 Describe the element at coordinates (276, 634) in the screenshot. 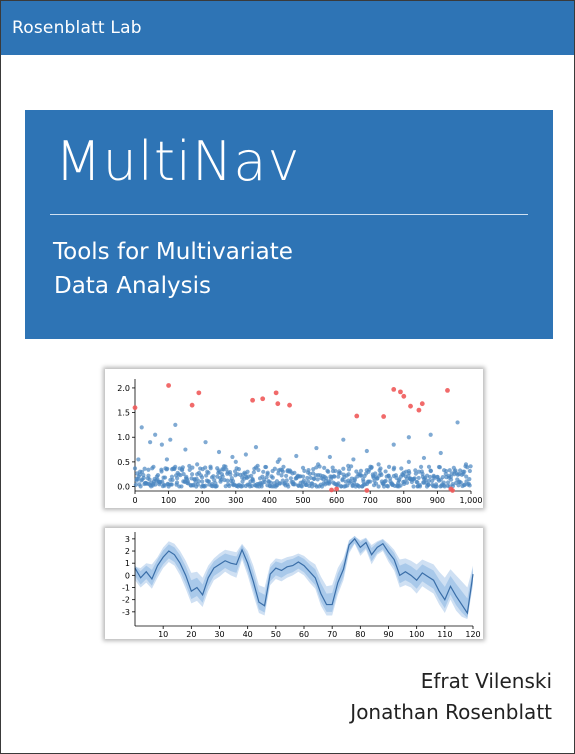

I see `x-tick-label: 50` at that location.